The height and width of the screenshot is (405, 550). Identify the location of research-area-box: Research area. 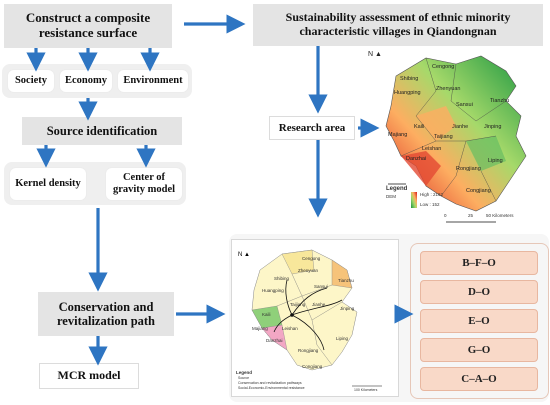
(312, 128).